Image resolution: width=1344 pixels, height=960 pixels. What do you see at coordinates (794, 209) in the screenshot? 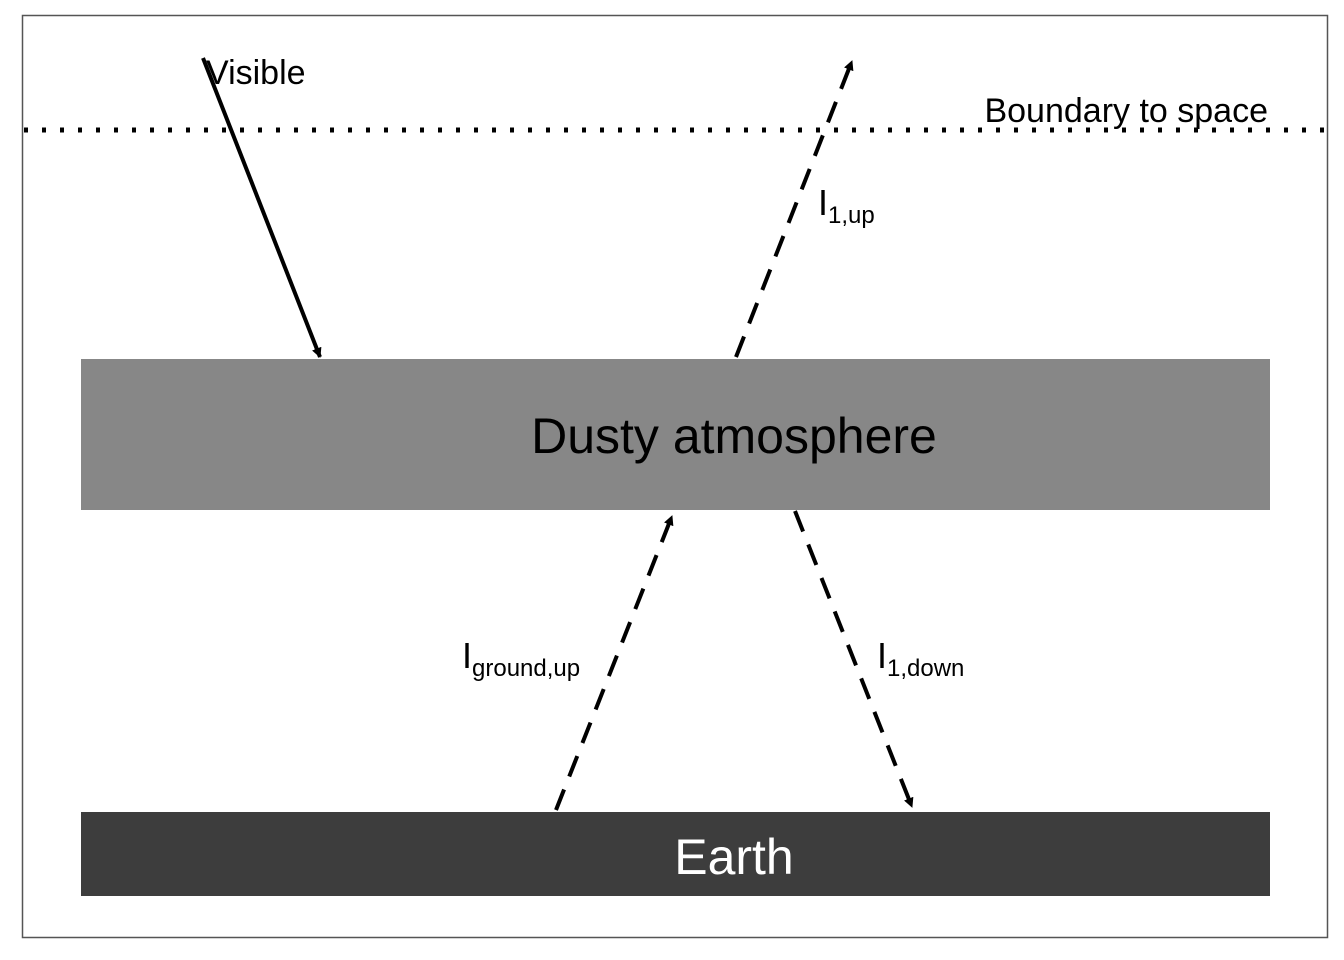
I see `i1-up-arrow` at bounding box center [794, 209].